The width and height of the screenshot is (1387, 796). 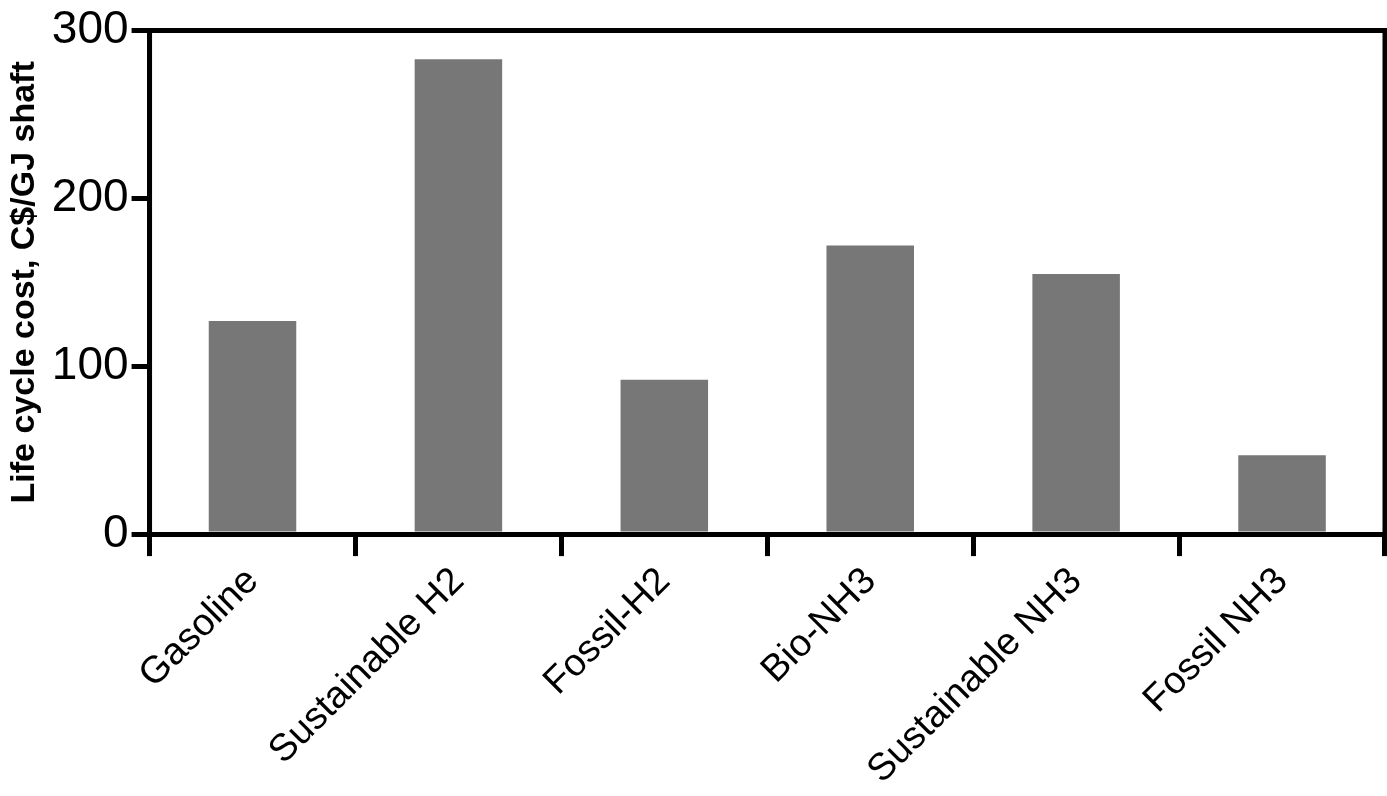 I want to click on y-tick-label: 0, so click(x=115, y=530).